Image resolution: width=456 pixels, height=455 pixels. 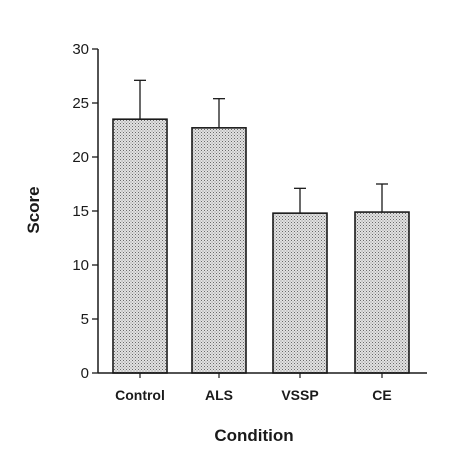 I want to click on y-tick-label-30: 30, so click(x=80, y=49).